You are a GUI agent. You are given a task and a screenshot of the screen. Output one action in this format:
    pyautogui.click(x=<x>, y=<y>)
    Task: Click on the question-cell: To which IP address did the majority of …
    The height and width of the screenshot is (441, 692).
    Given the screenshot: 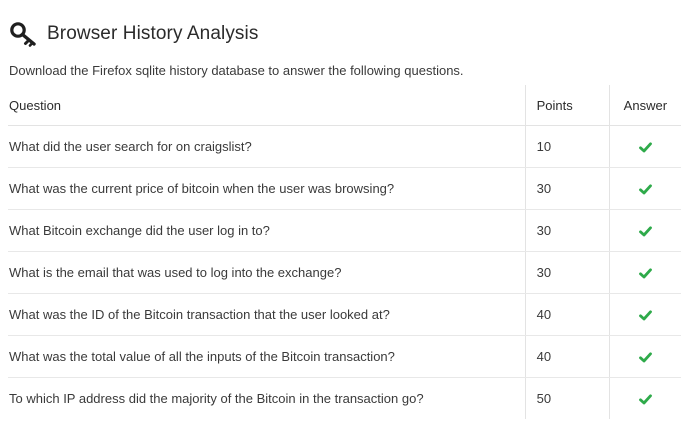 What is the action you would take?
    pyautogui.click(x=216, y=398)
    